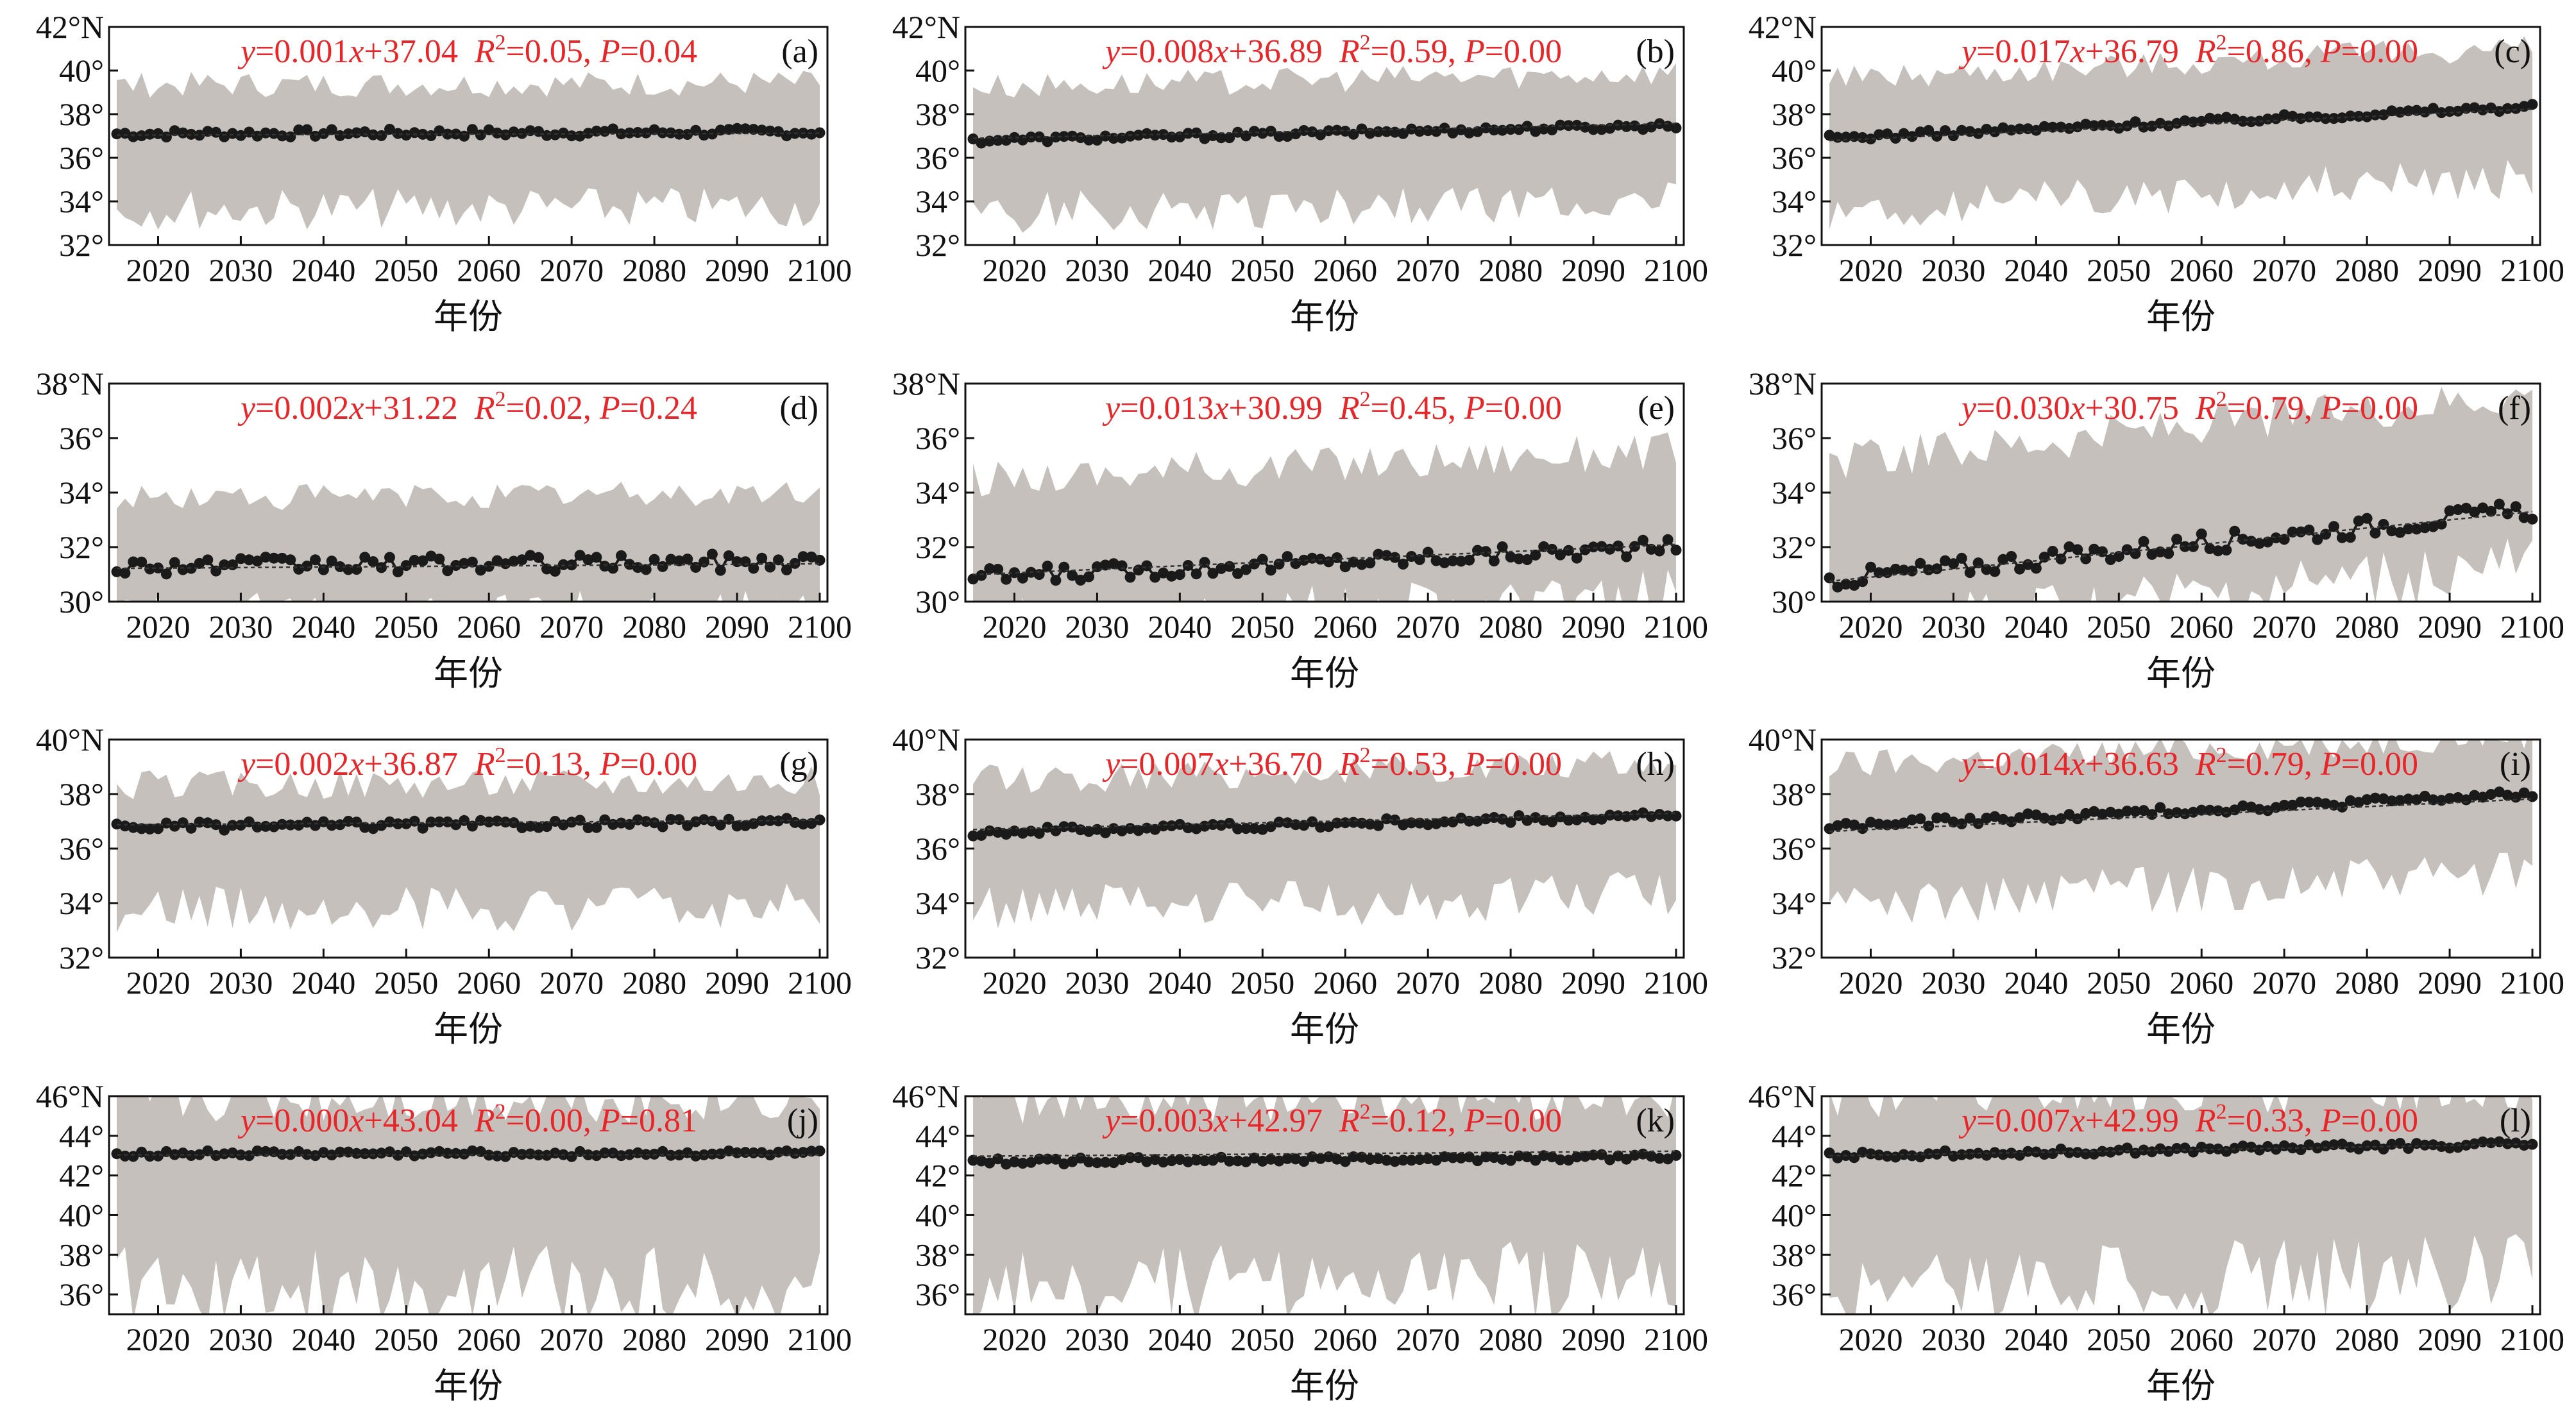 The height and width of the screenshot is (1422, 2576). Describe the element at coordinates (240, 1339) in the screenshot. I see `x-tick-label: 2030` at that location.